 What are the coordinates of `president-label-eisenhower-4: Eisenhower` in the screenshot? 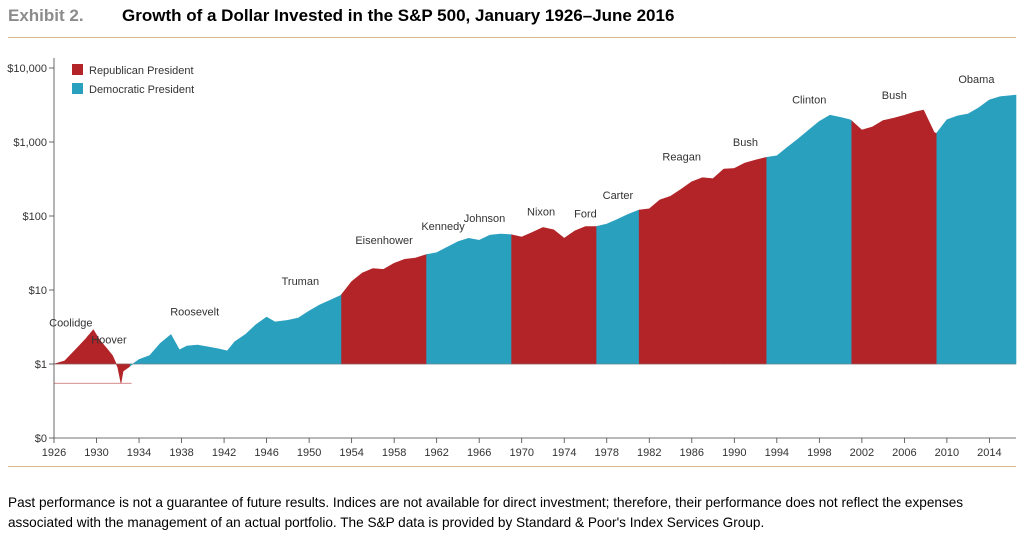 It's located at (384, 241).